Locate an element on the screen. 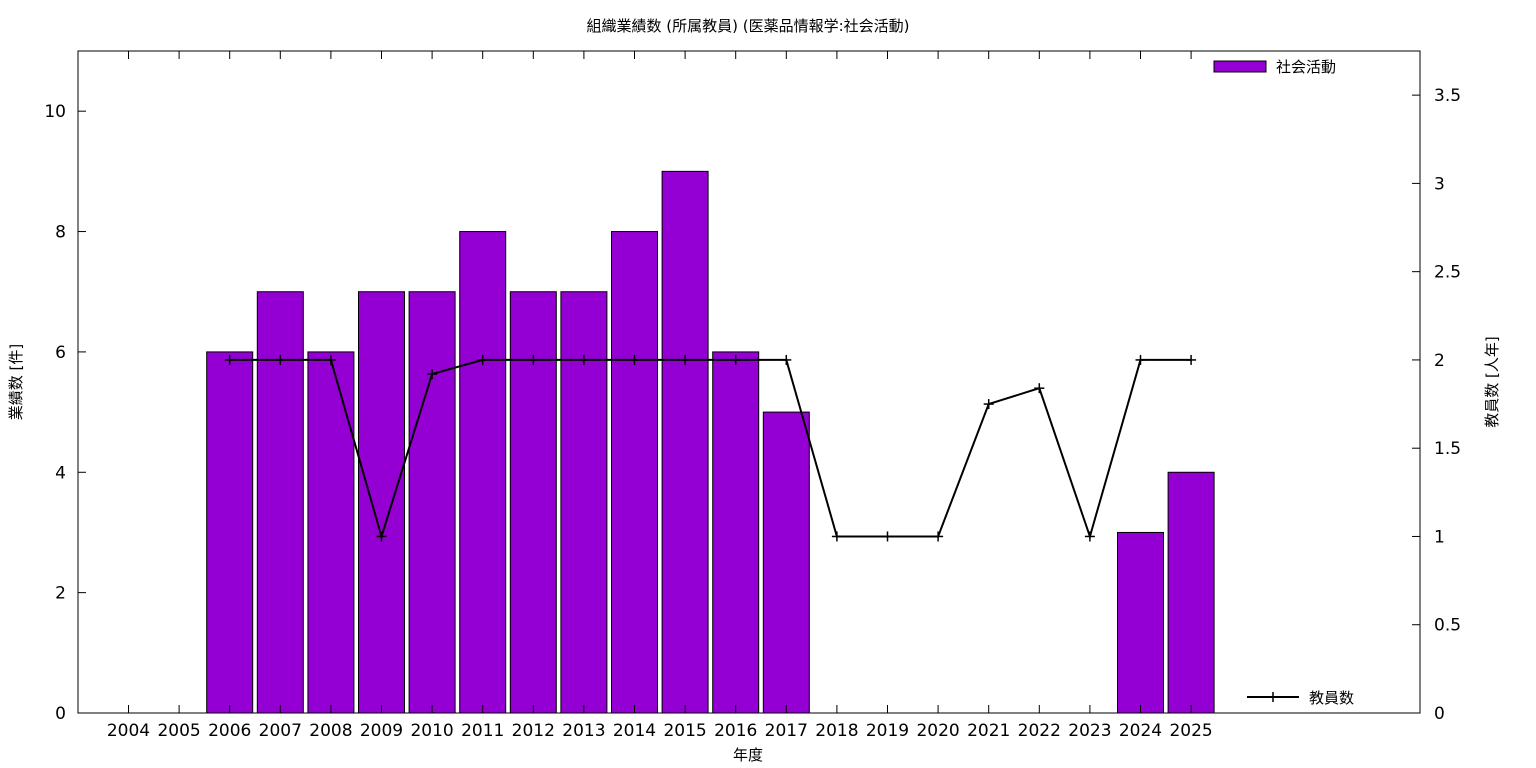  legend-bar: 社会活動 is located at coordinates (1274, 67).